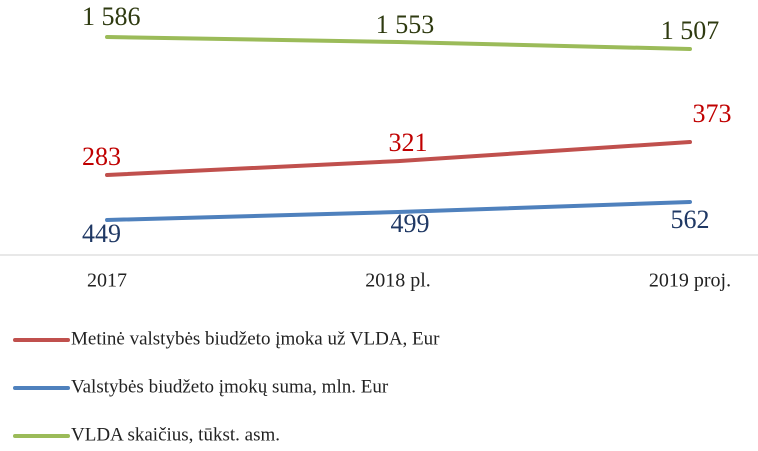 This screenshot has width=758, height=451. What do you see at coordinates (175, 434) in the screenshot?
I see `legend-label: VLDA skaičius, tūkst. asm.` at bounding box center [175, 434].